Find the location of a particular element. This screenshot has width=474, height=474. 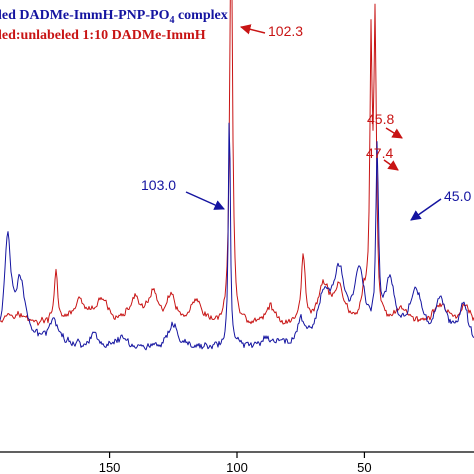

x-axis: 150 100 50 is located at coordinates (237, 462).